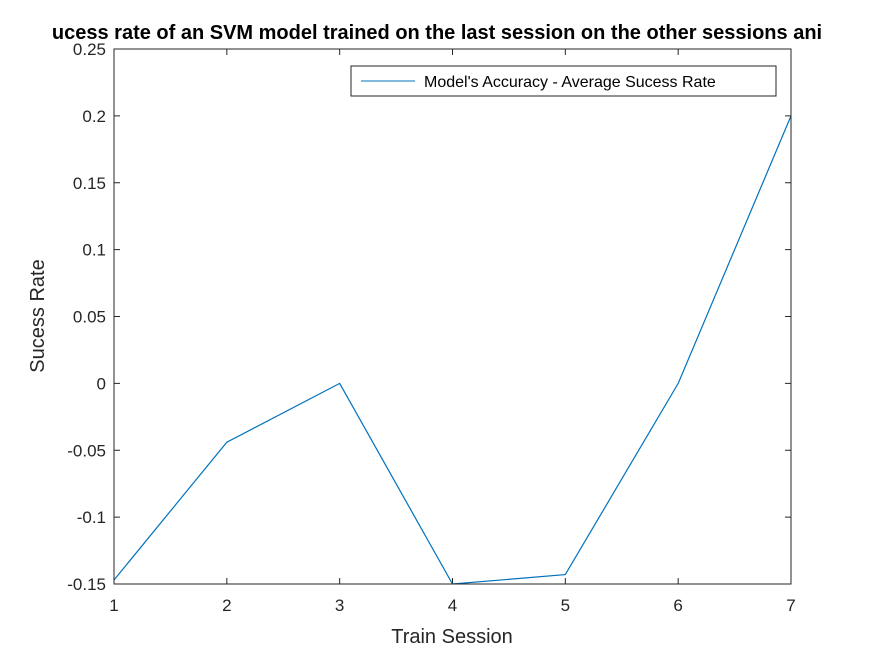 This screenshot has height=656, width=875. Describe the element at coordinates (677, 605) in the screenshot. I see `x-tick-label: 6` at that location.